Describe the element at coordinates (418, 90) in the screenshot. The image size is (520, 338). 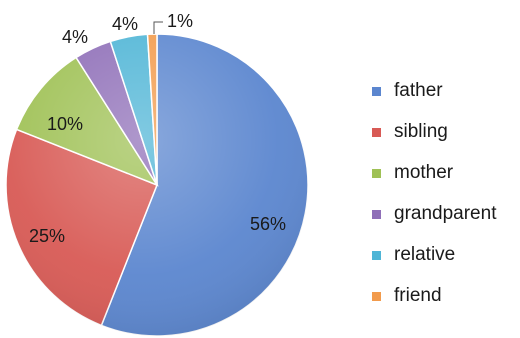
I see `legend-label-father: father` at that location.